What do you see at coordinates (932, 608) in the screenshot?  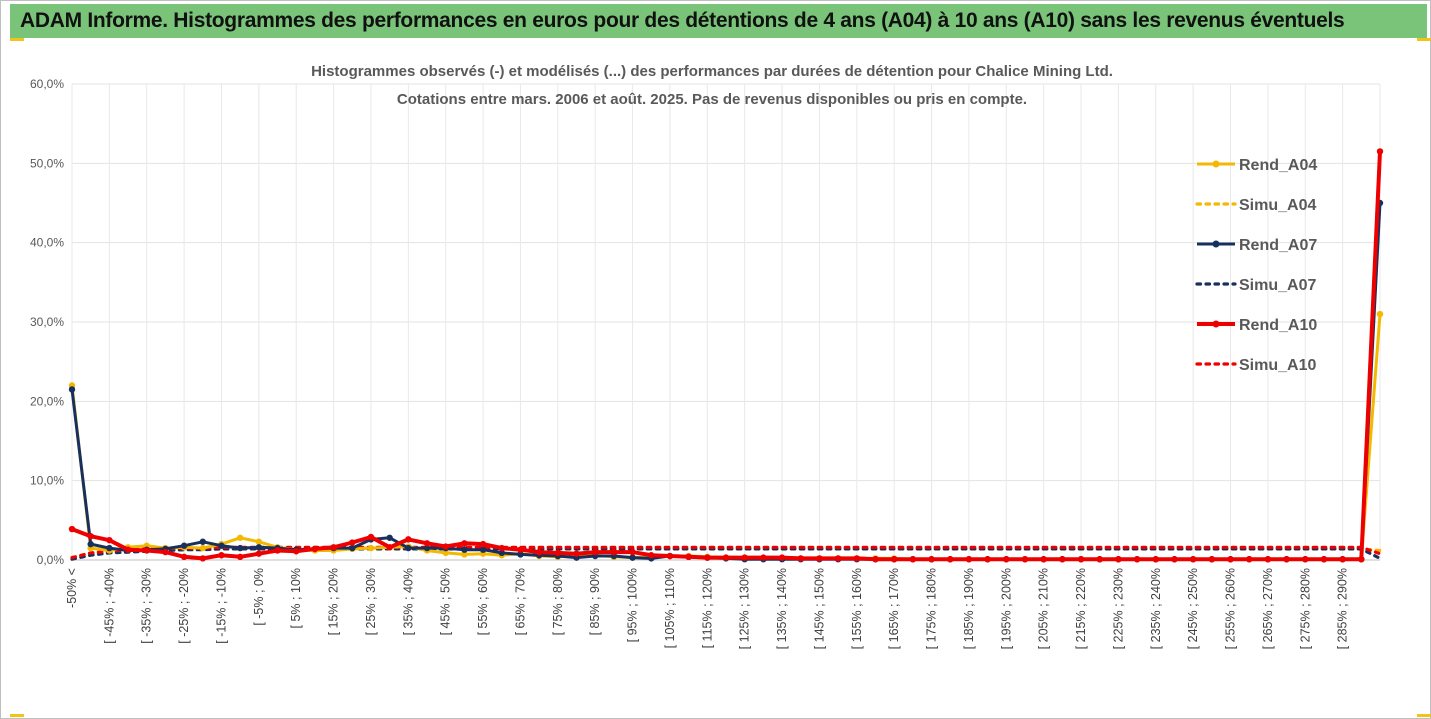 I see `x-tick-label: [ 175% ; 180%` at bounding box center [932, 608].